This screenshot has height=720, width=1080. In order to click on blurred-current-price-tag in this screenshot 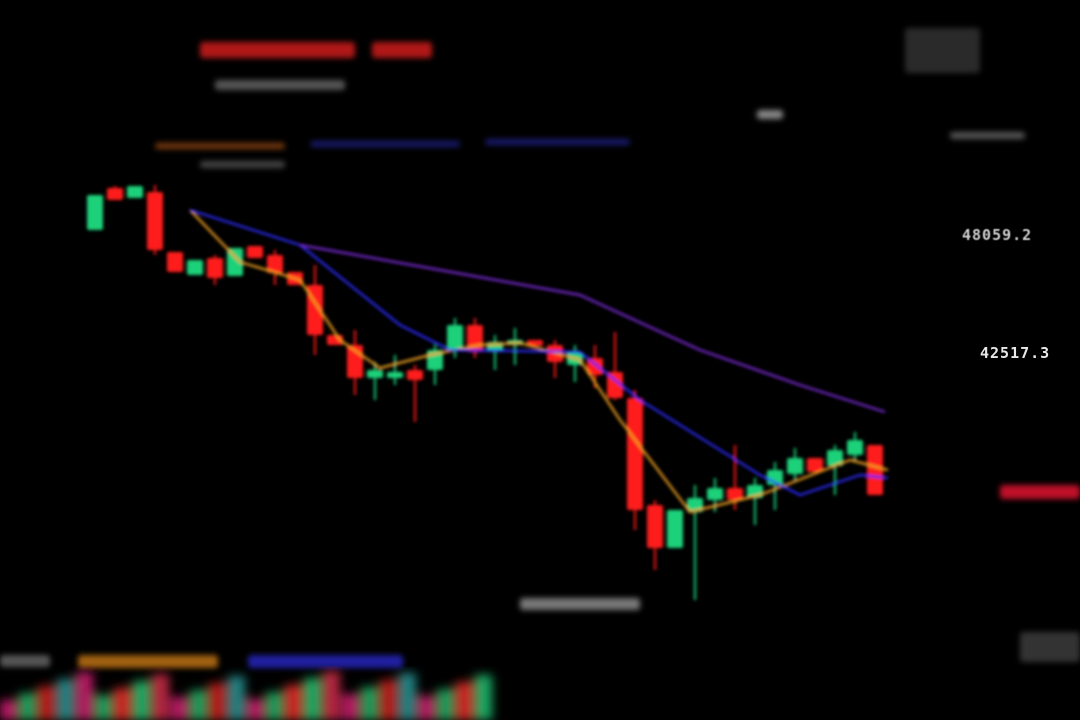, I will do `click(1040, 492)`.